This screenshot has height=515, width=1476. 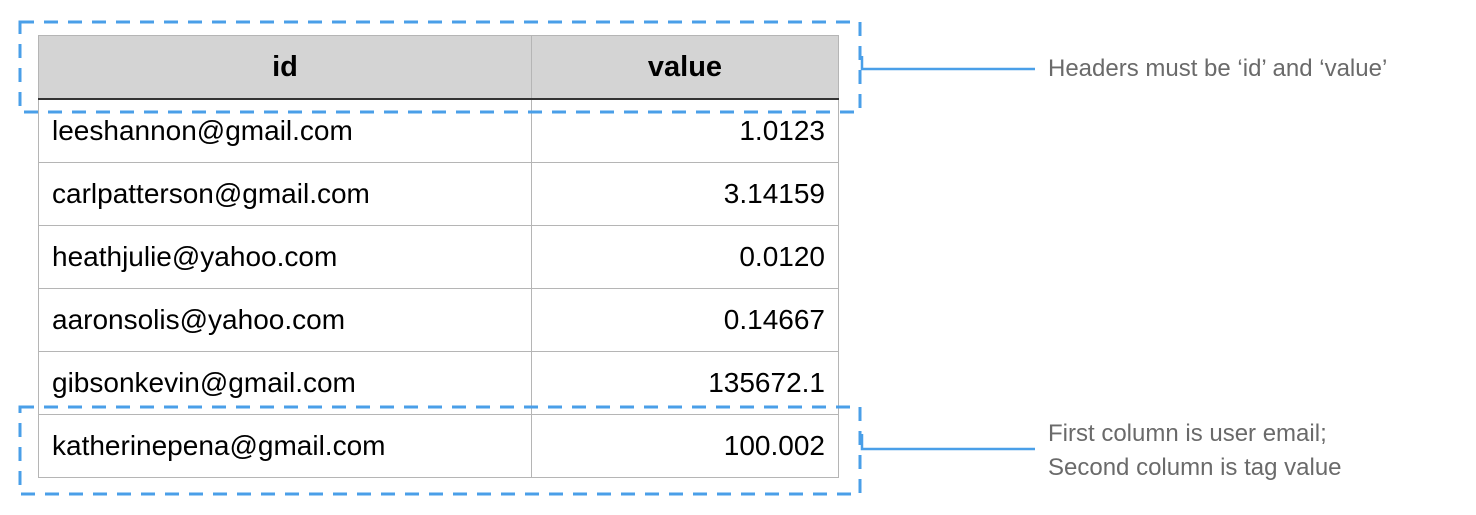 What do you see at coordinates (685, 194) in the screenshot?
I see `value-cell: 3.14159` at bounding box center [685, 194].